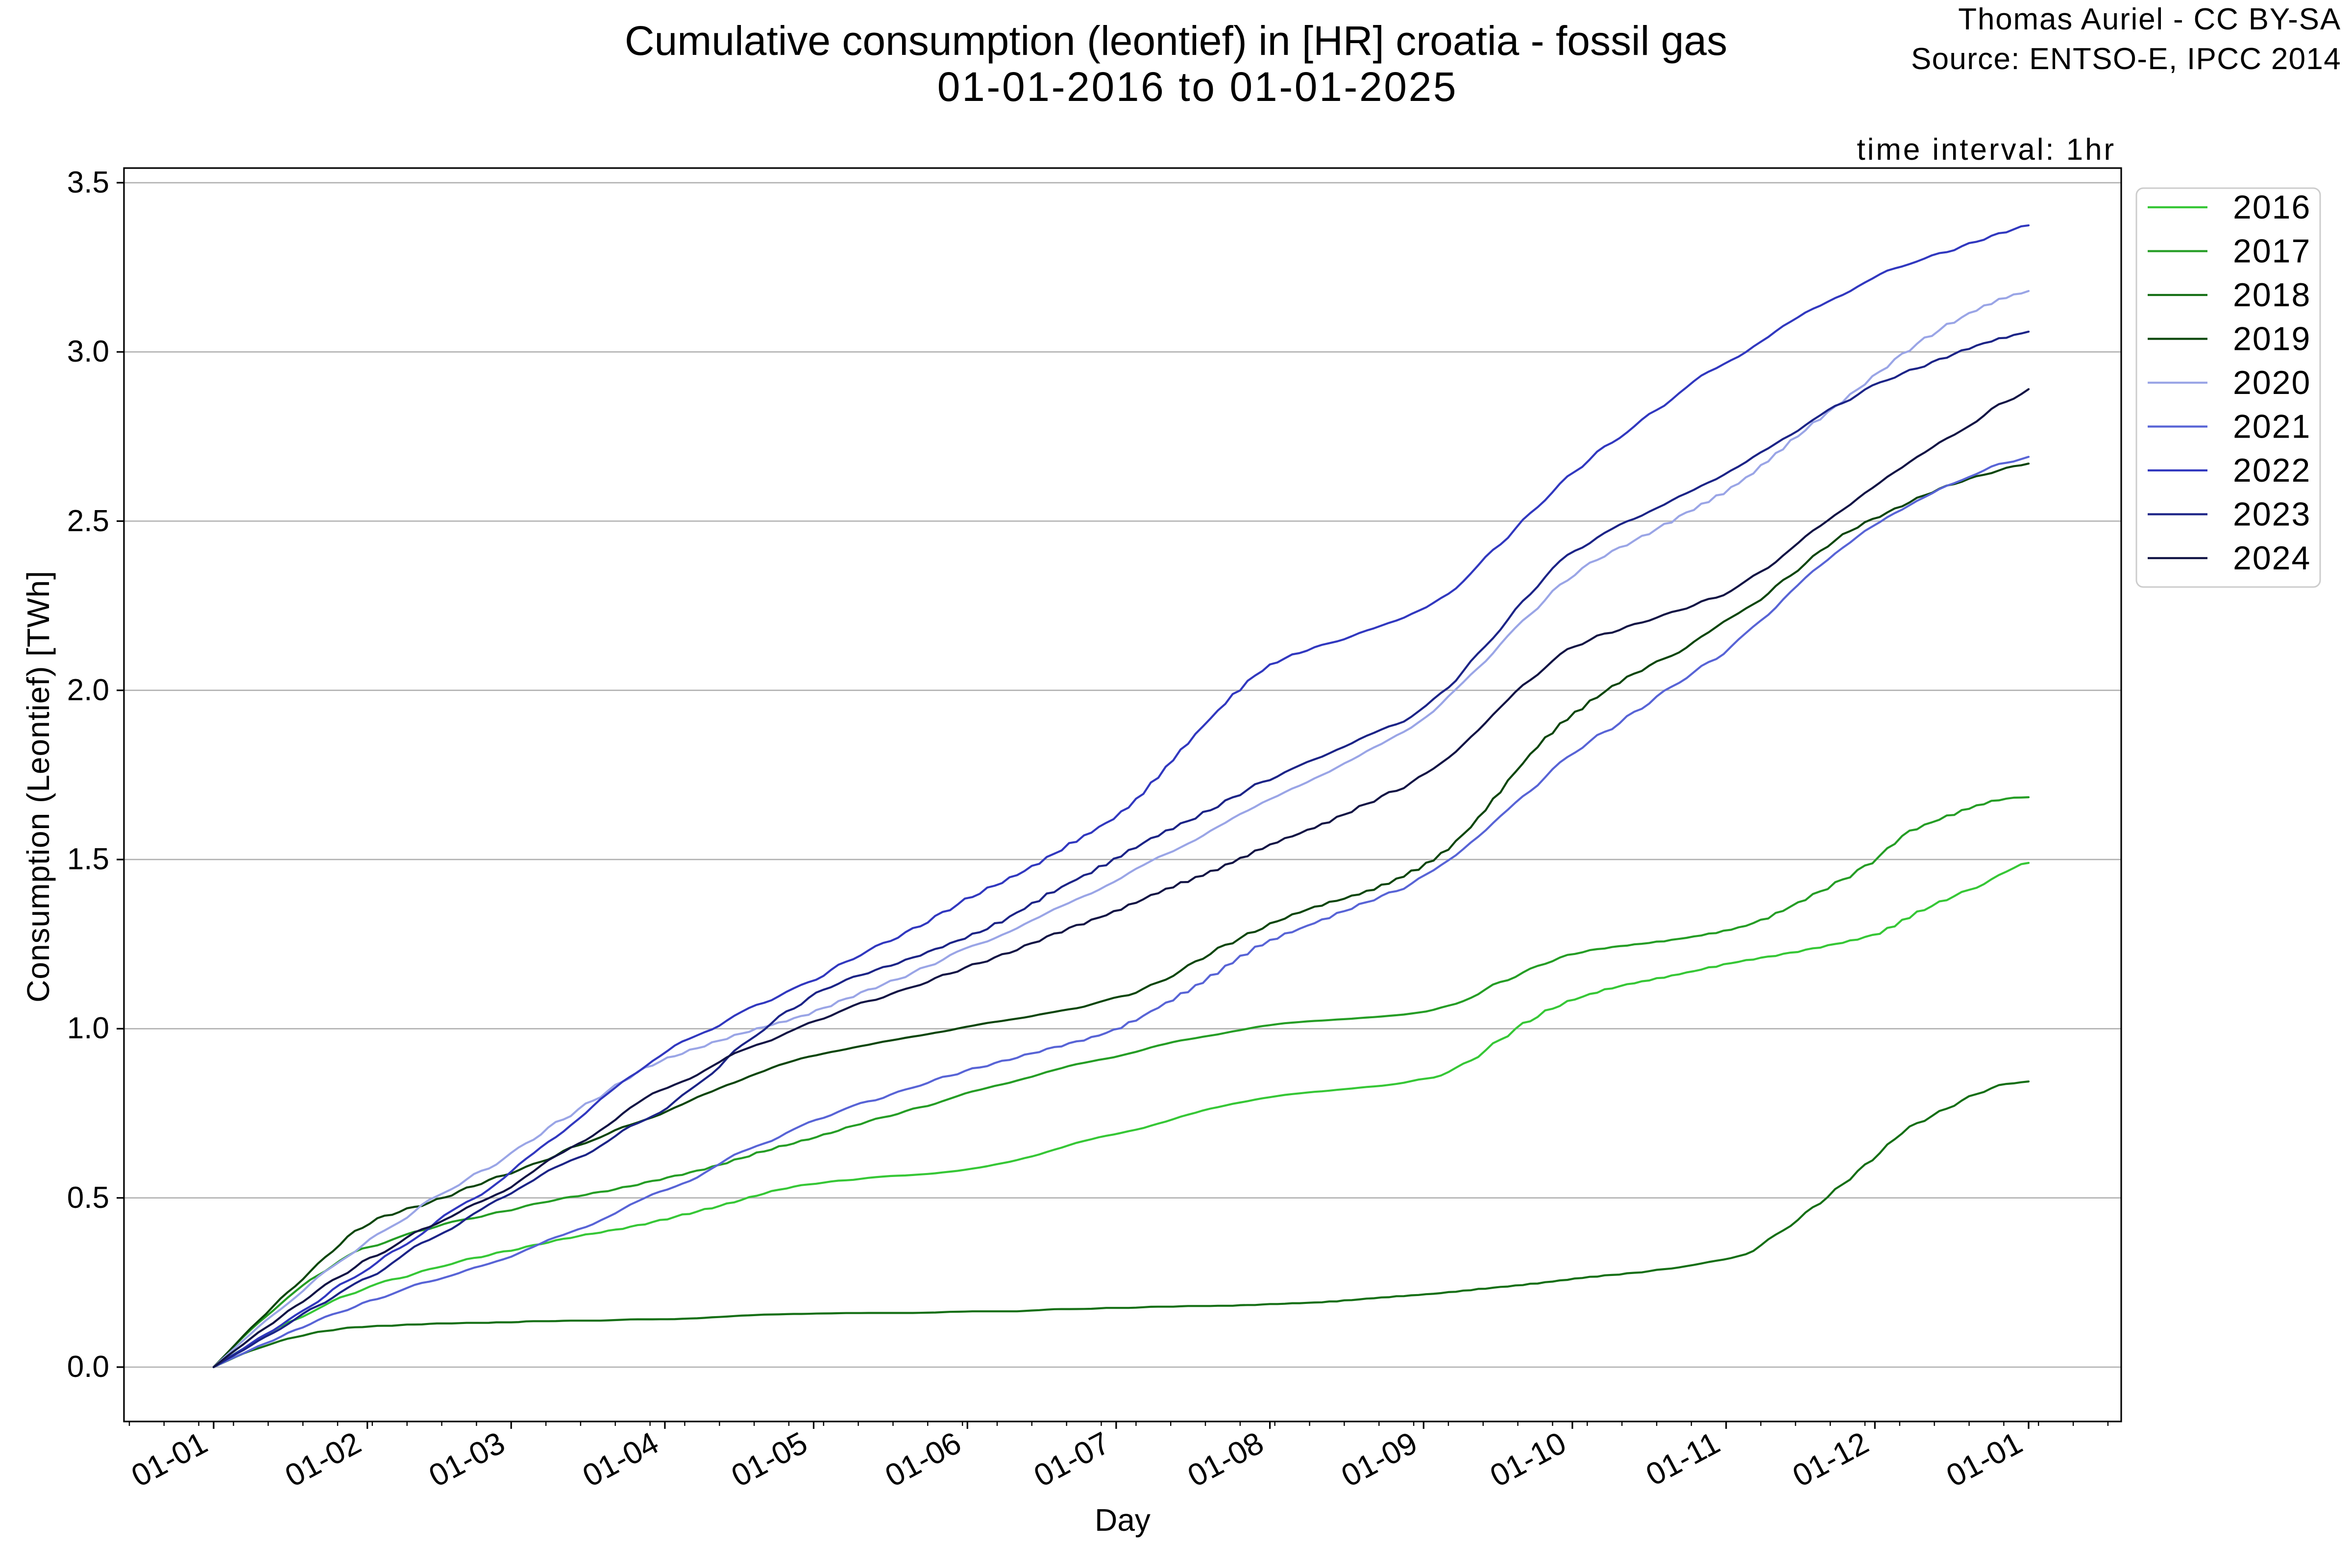 The width and height of the screenshot is (2352, 1568). What do you see at coordinates (88, 521) in the screenshot?
I see `svg-text: 2.5` at bounding box center [88, 521].